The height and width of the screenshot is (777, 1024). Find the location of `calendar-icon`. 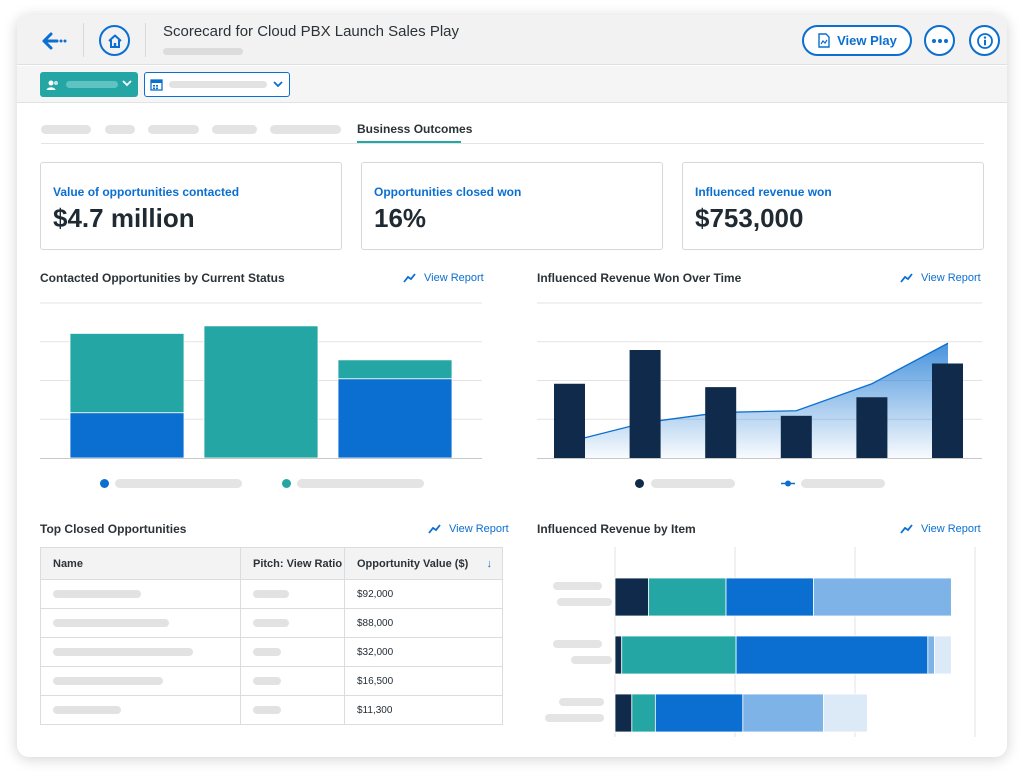

calendar-icon is located at coordinates (156, 85).